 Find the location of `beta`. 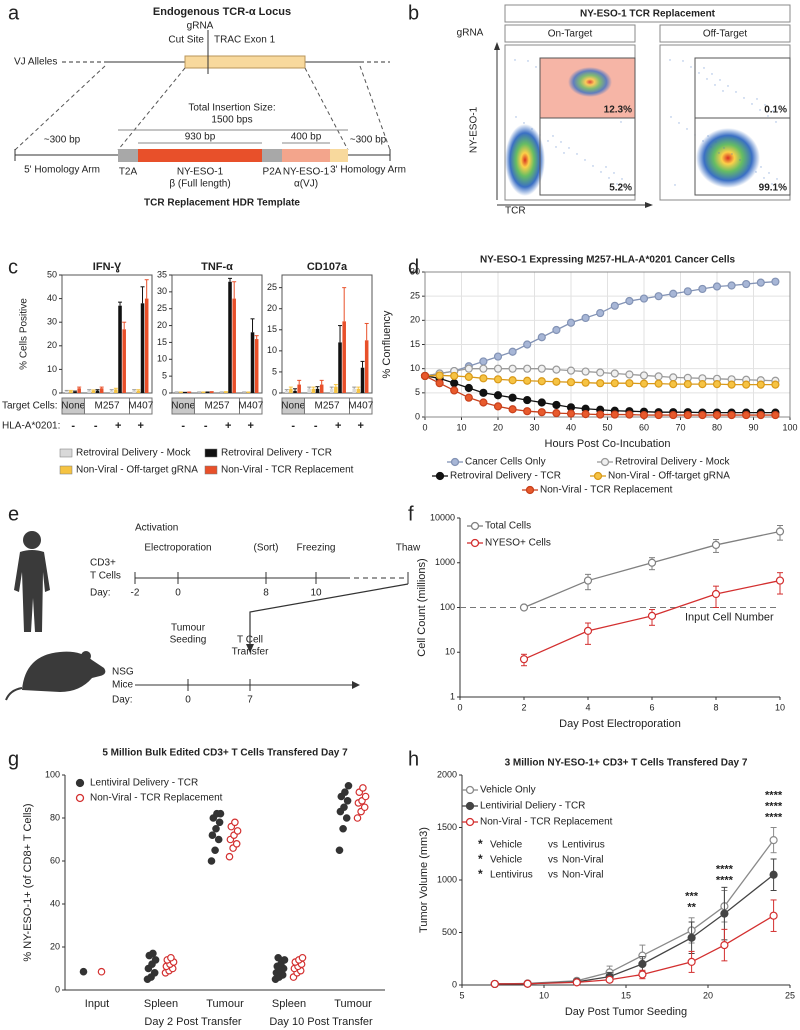

beta is located at coordinates (200, 155).